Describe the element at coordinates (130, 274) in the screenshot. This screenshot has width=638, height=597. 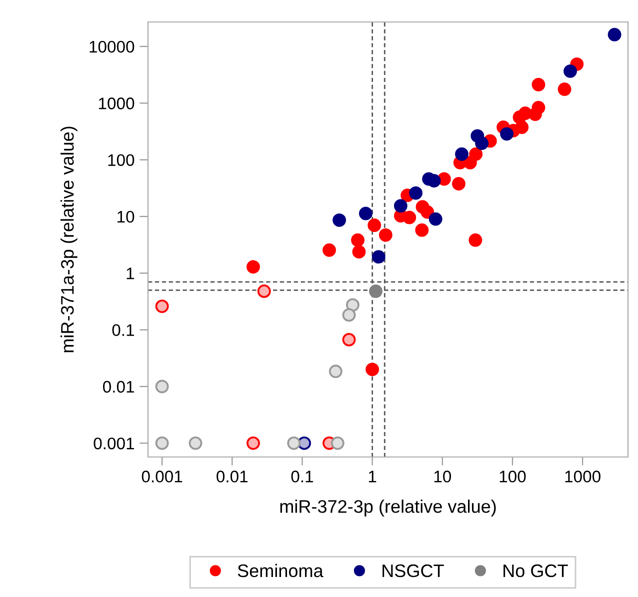
I see `y-tick-label: 1` at that location.